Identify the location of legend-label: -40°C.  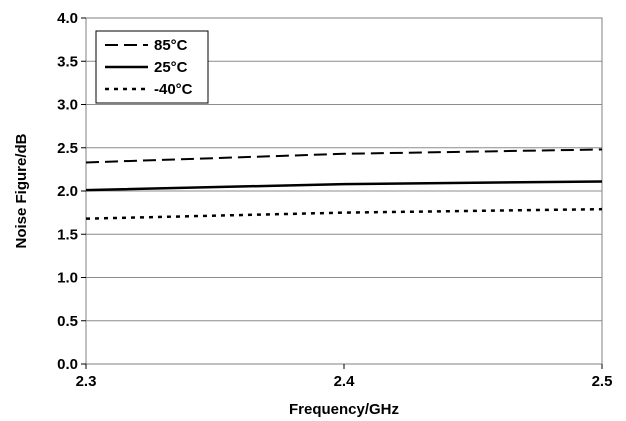
(173, 89).